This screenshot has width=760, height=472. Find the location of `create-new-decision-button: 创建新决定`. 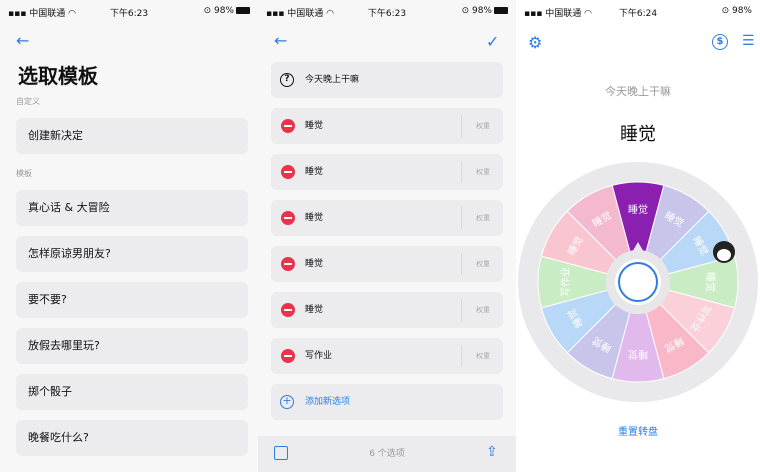

create-new-decision-button: 创建新决定 is located at coordinates (132, 136).